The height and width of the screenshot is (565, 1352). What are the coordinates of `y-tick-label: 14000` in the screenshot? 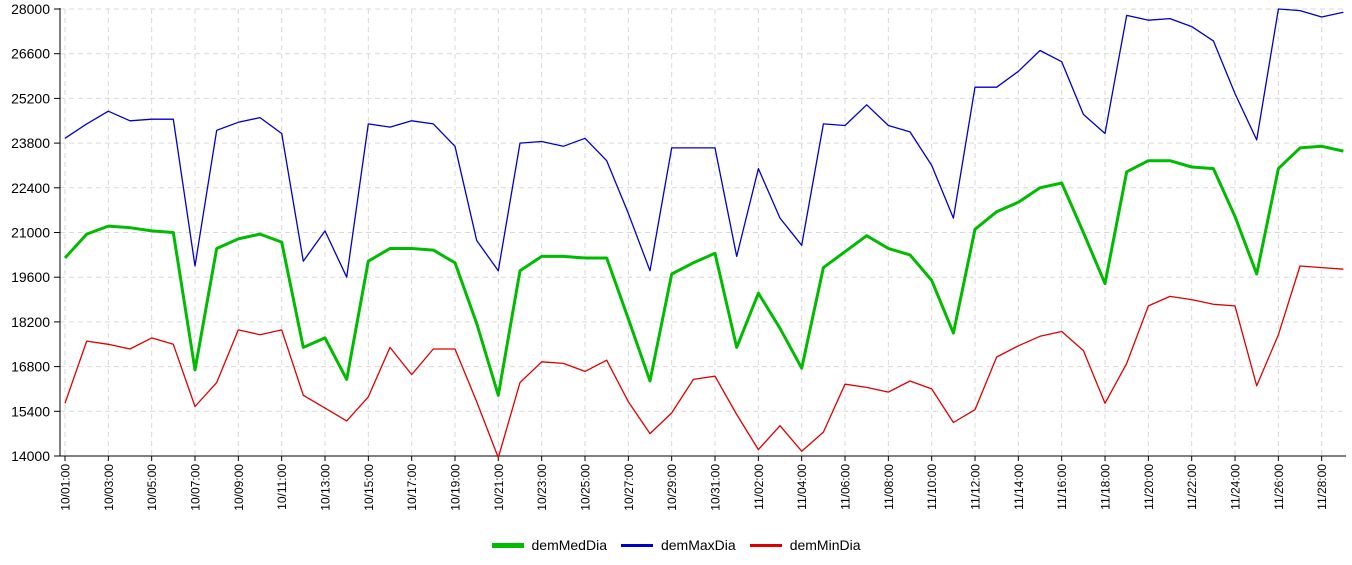 It's located at (30, 456).